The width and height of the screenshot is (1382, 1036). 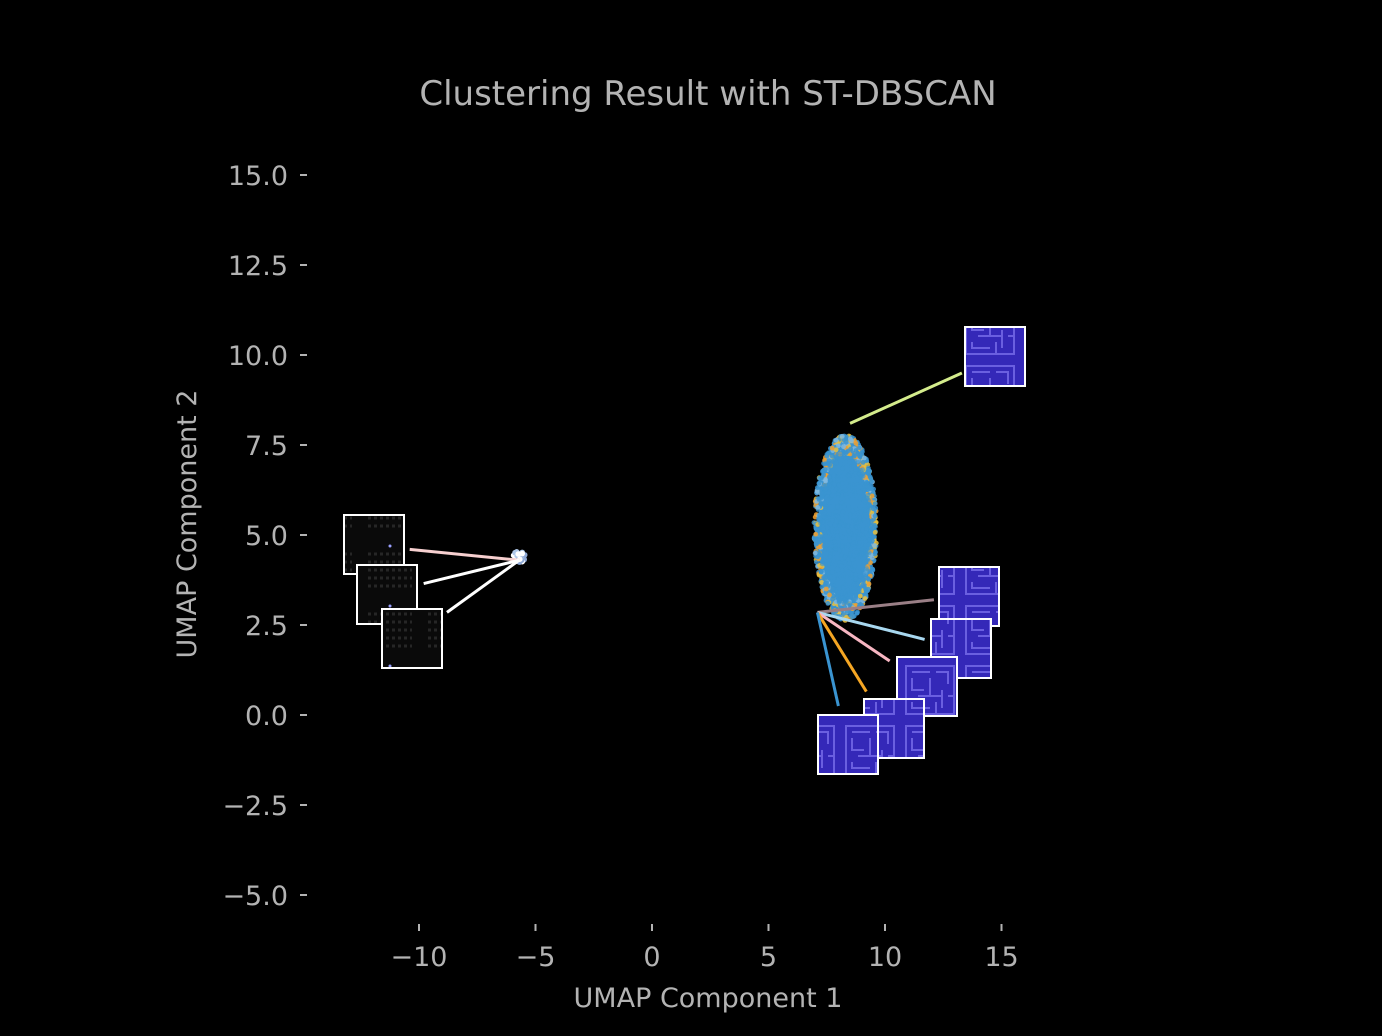 What do you see at coordinates (187, 524) in the screenshot?
I see `y-axis-label: UMAP Component 2` at bounding box center [187, 524].